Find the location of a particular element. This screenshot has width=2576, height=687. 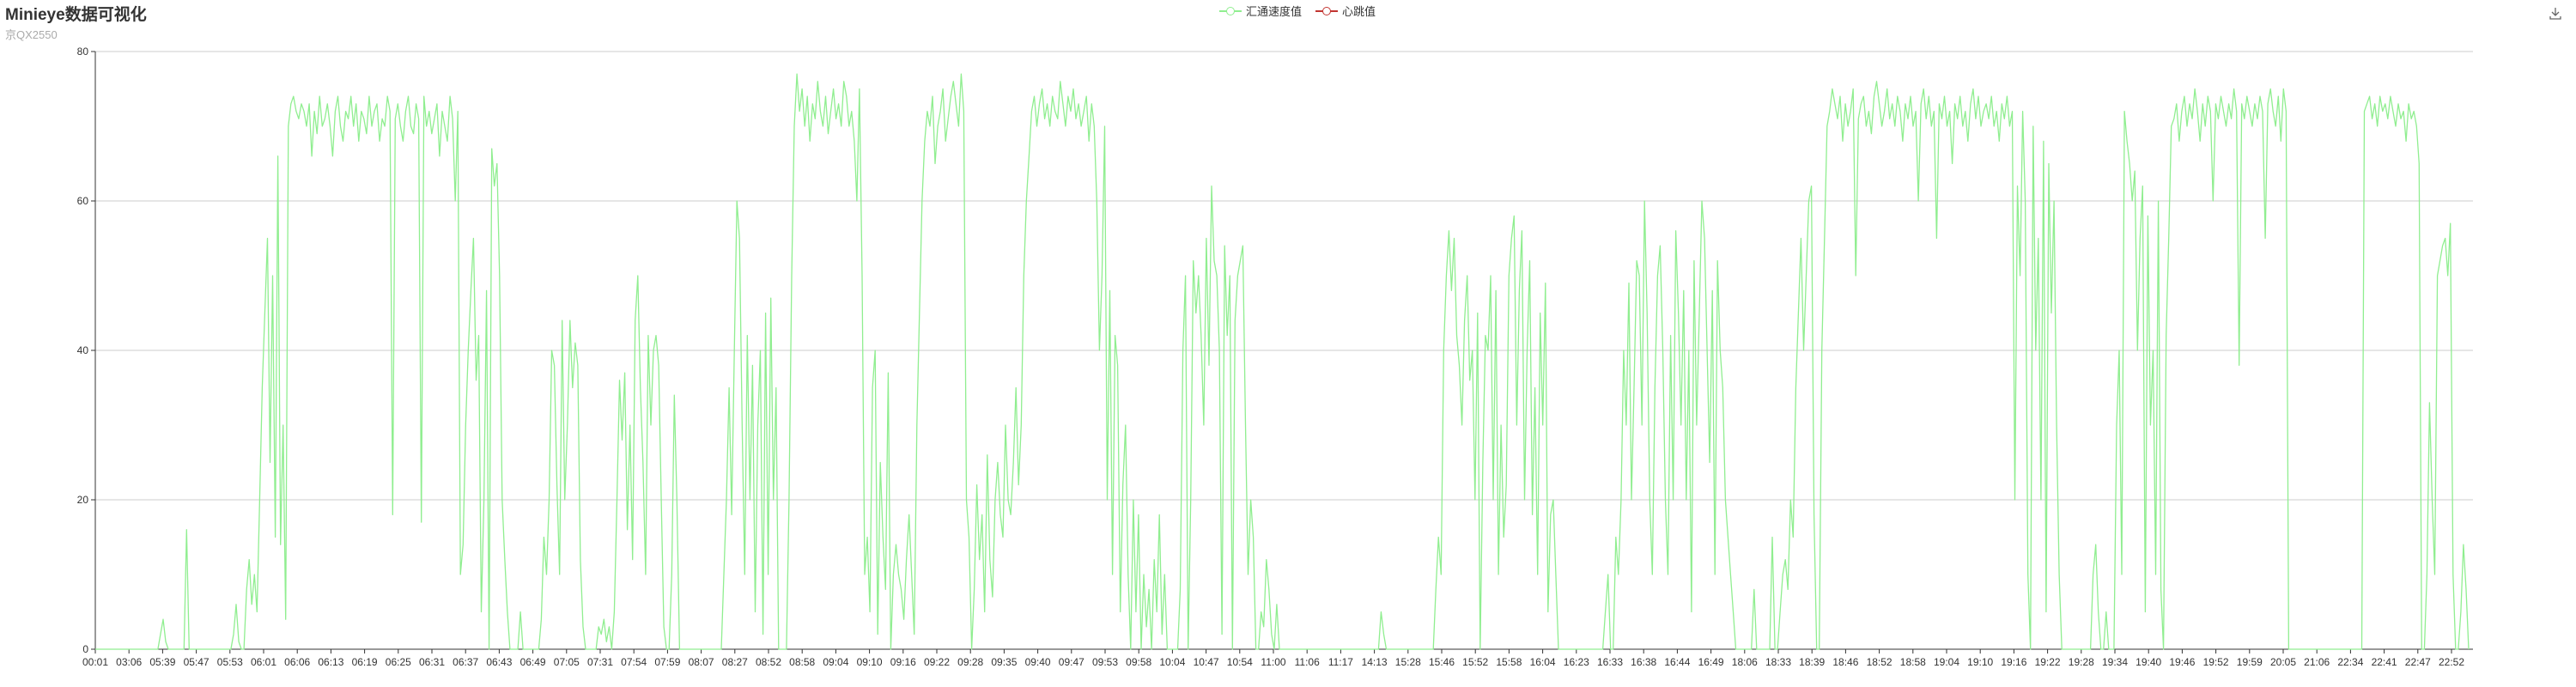

x-tick-label-15: 07:31 is located at coordinates (600, 662).